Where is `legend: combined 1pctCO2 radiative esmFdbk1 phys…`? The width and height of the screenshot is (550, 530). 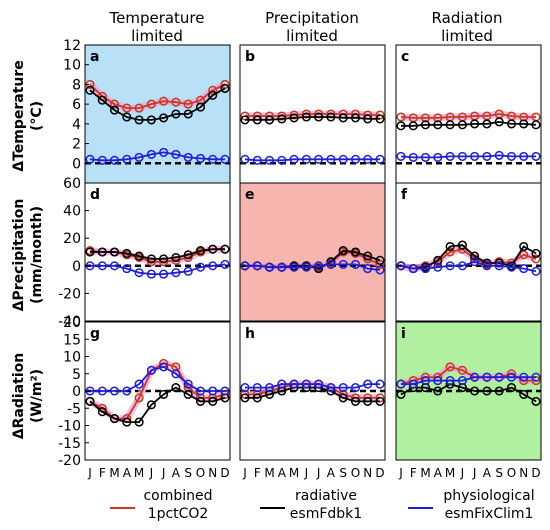
legend: combined 1pctCO2 radiative esmFdbk1 phys… is located at coordinates (322, 505).